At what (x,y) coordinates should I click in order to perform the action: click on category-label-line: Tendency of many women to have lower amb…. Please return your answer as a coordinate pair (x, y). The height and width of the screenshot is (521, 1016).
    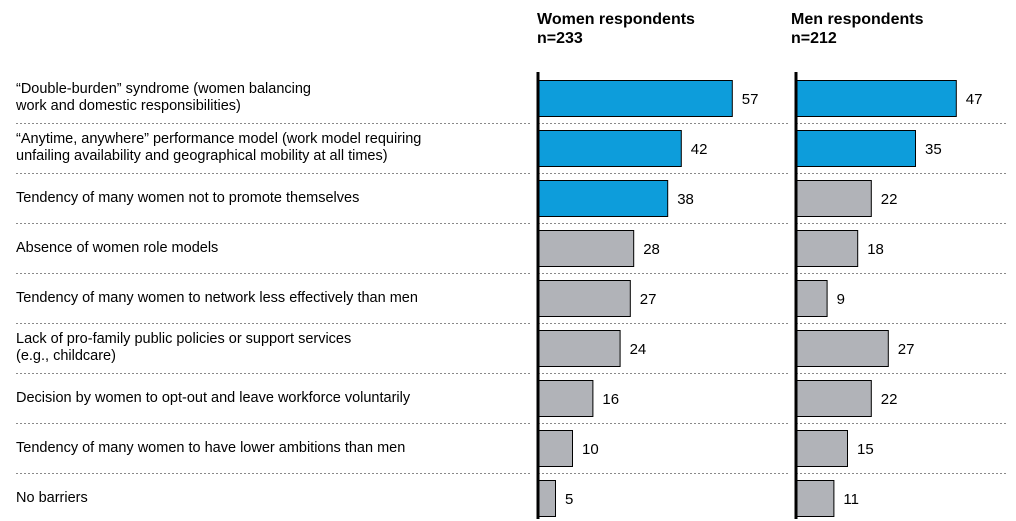
    Looking at the image, I should click on (211, 447).